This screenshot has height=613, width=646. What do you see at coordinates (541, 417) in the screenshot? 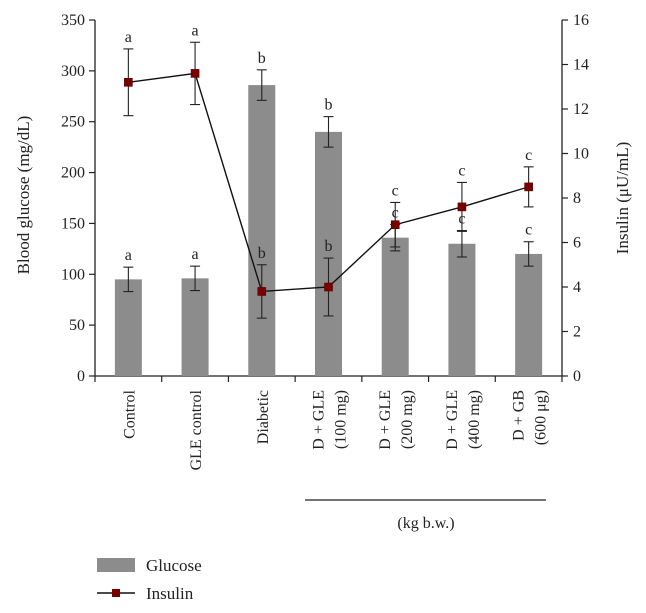
I see `category-label: (600 μg)` at bounding box center [541, 417].